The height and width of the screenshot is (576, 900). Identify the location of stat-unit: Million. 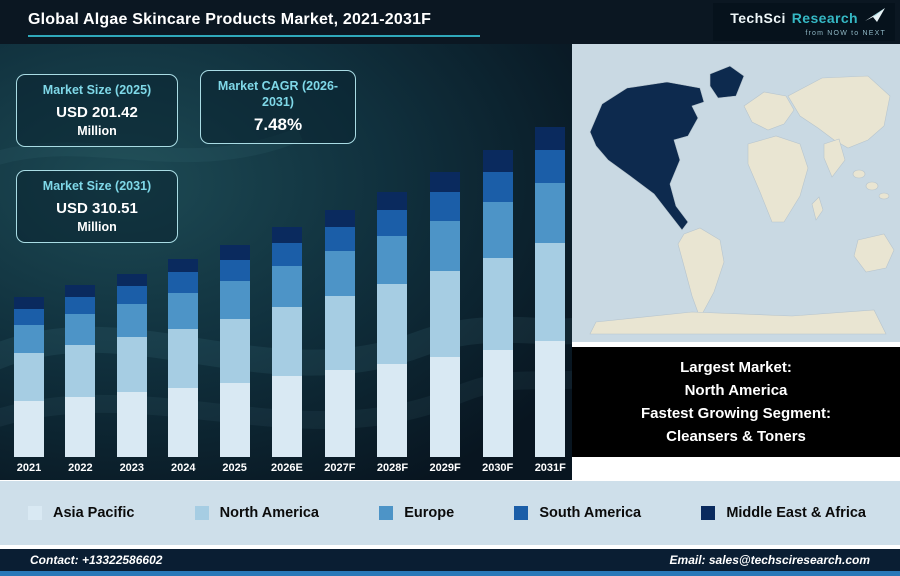
(97, 226).